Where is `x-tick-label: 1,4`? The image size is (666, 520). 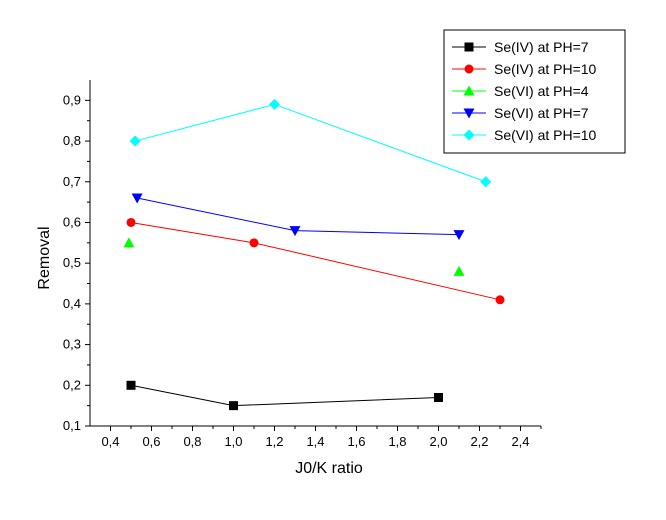
x-tick-label: 1,4 is located at coordinates (315, 441).